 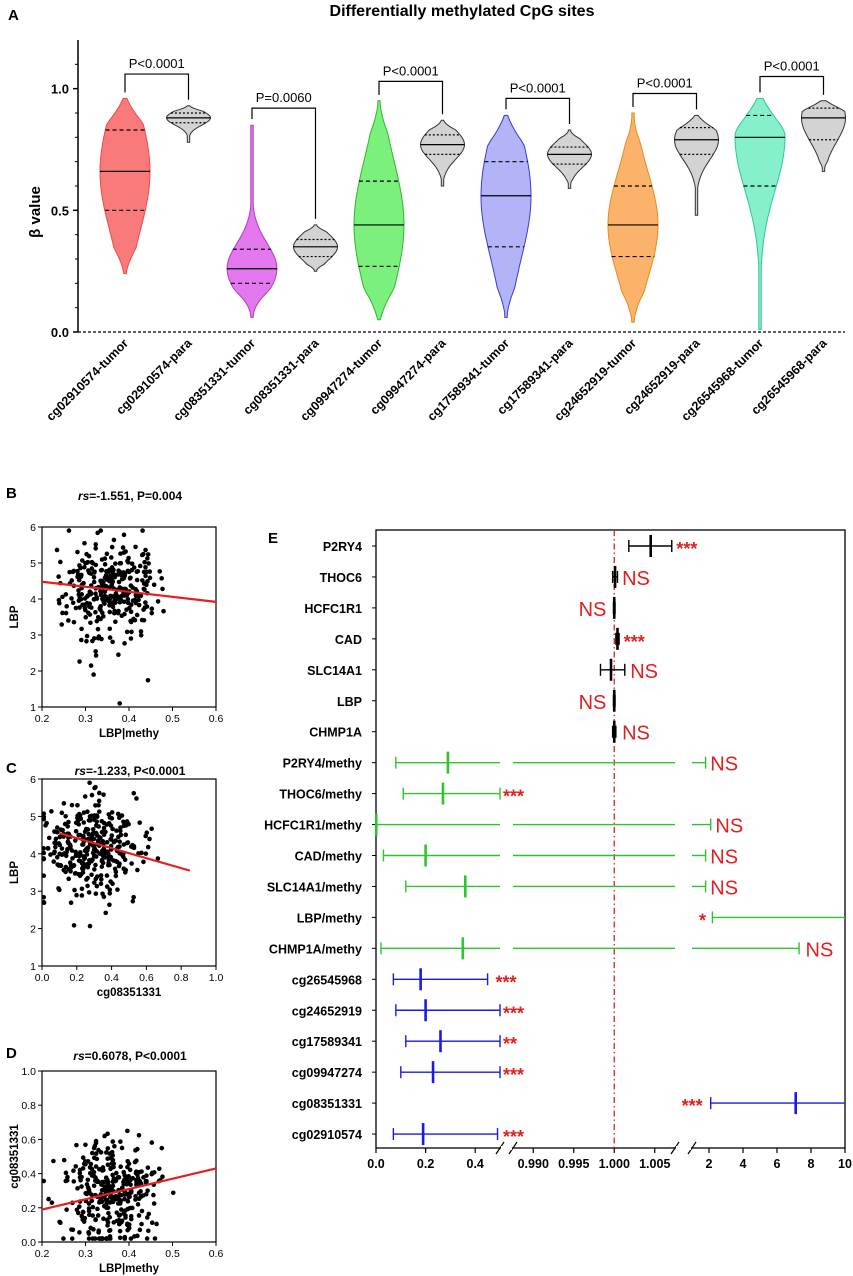 What do you see at coordinates (33, 708) in the screenshot?
I see `panel-b-ytick-label: 1` at bounding box center [33, 708].